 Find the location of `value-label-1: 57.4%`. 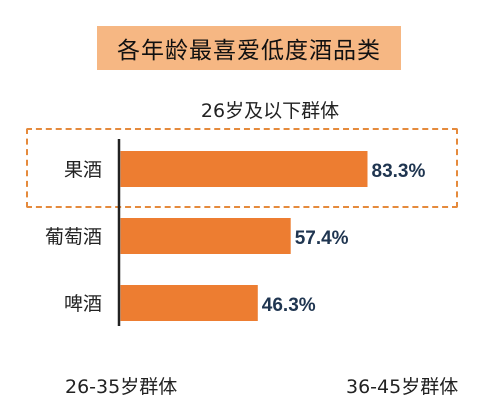

value-label-1: 57.4% is located at coordinates (322, 238).